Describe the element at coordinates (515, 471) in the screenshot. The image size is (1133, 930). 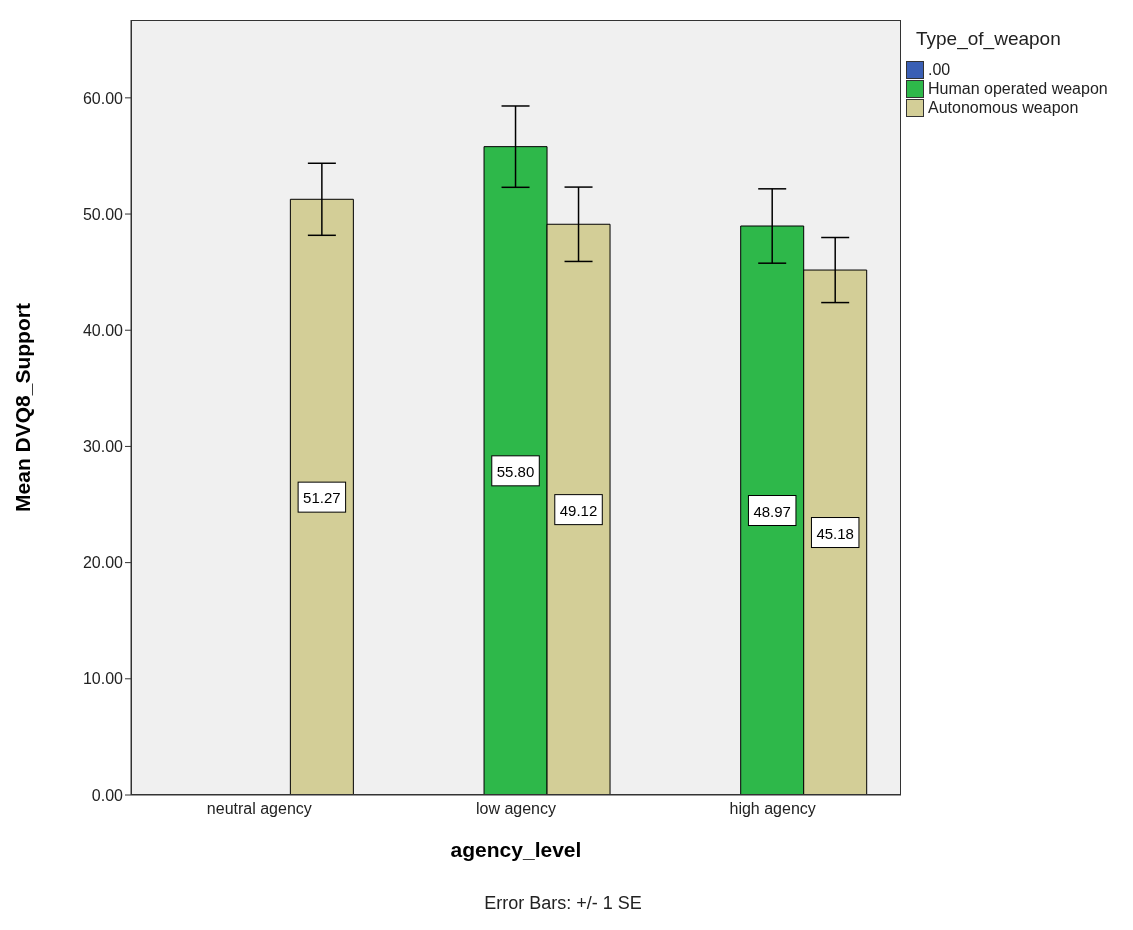
I see `data-label: 55.80` at that location.